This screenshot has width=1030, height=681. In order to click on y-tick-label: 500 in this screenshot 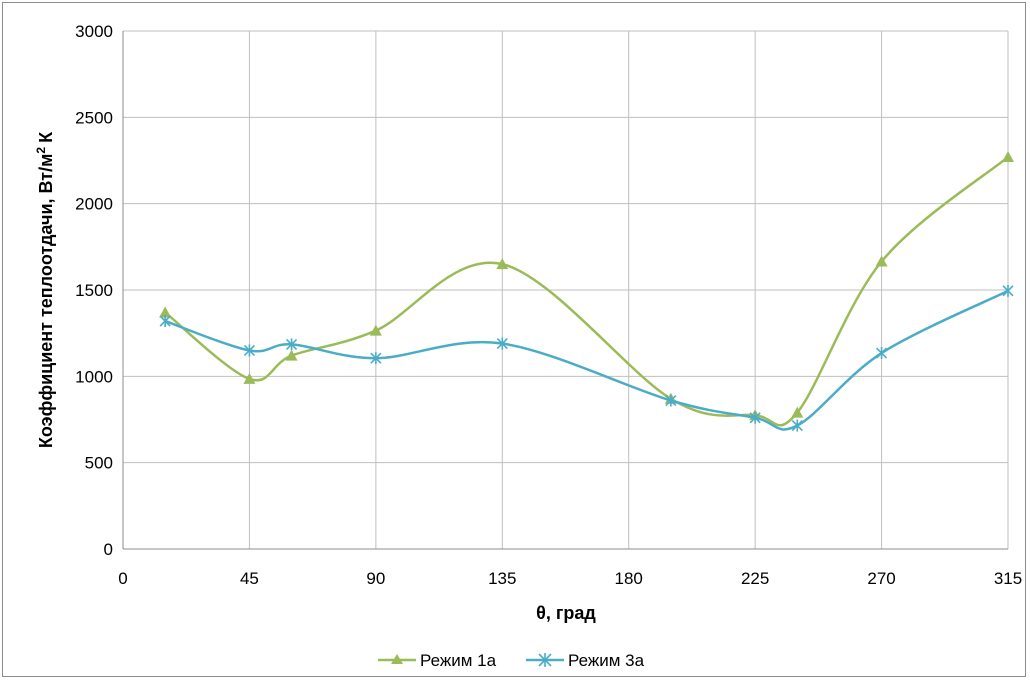, I will do `click(99, 463)`.